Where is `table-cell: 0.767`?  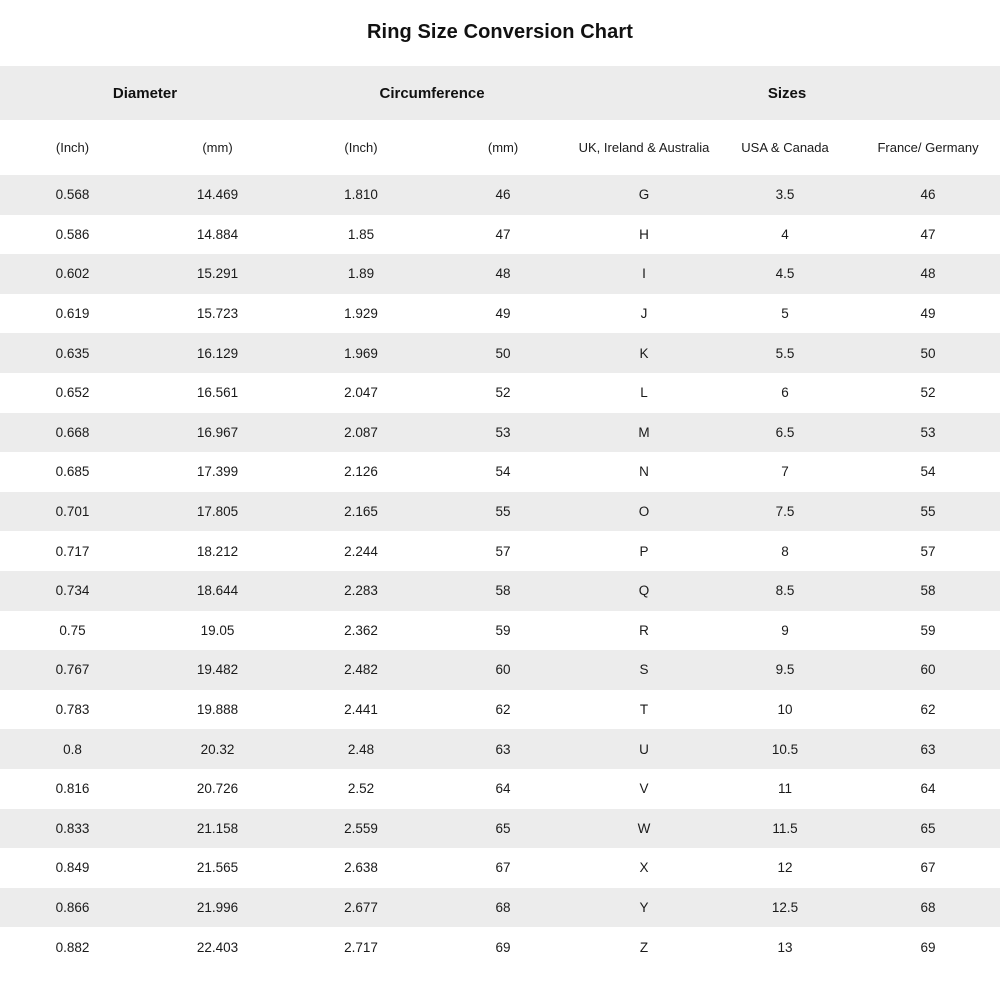 table-cell: 0.767 is located at coordinates (72, 670).